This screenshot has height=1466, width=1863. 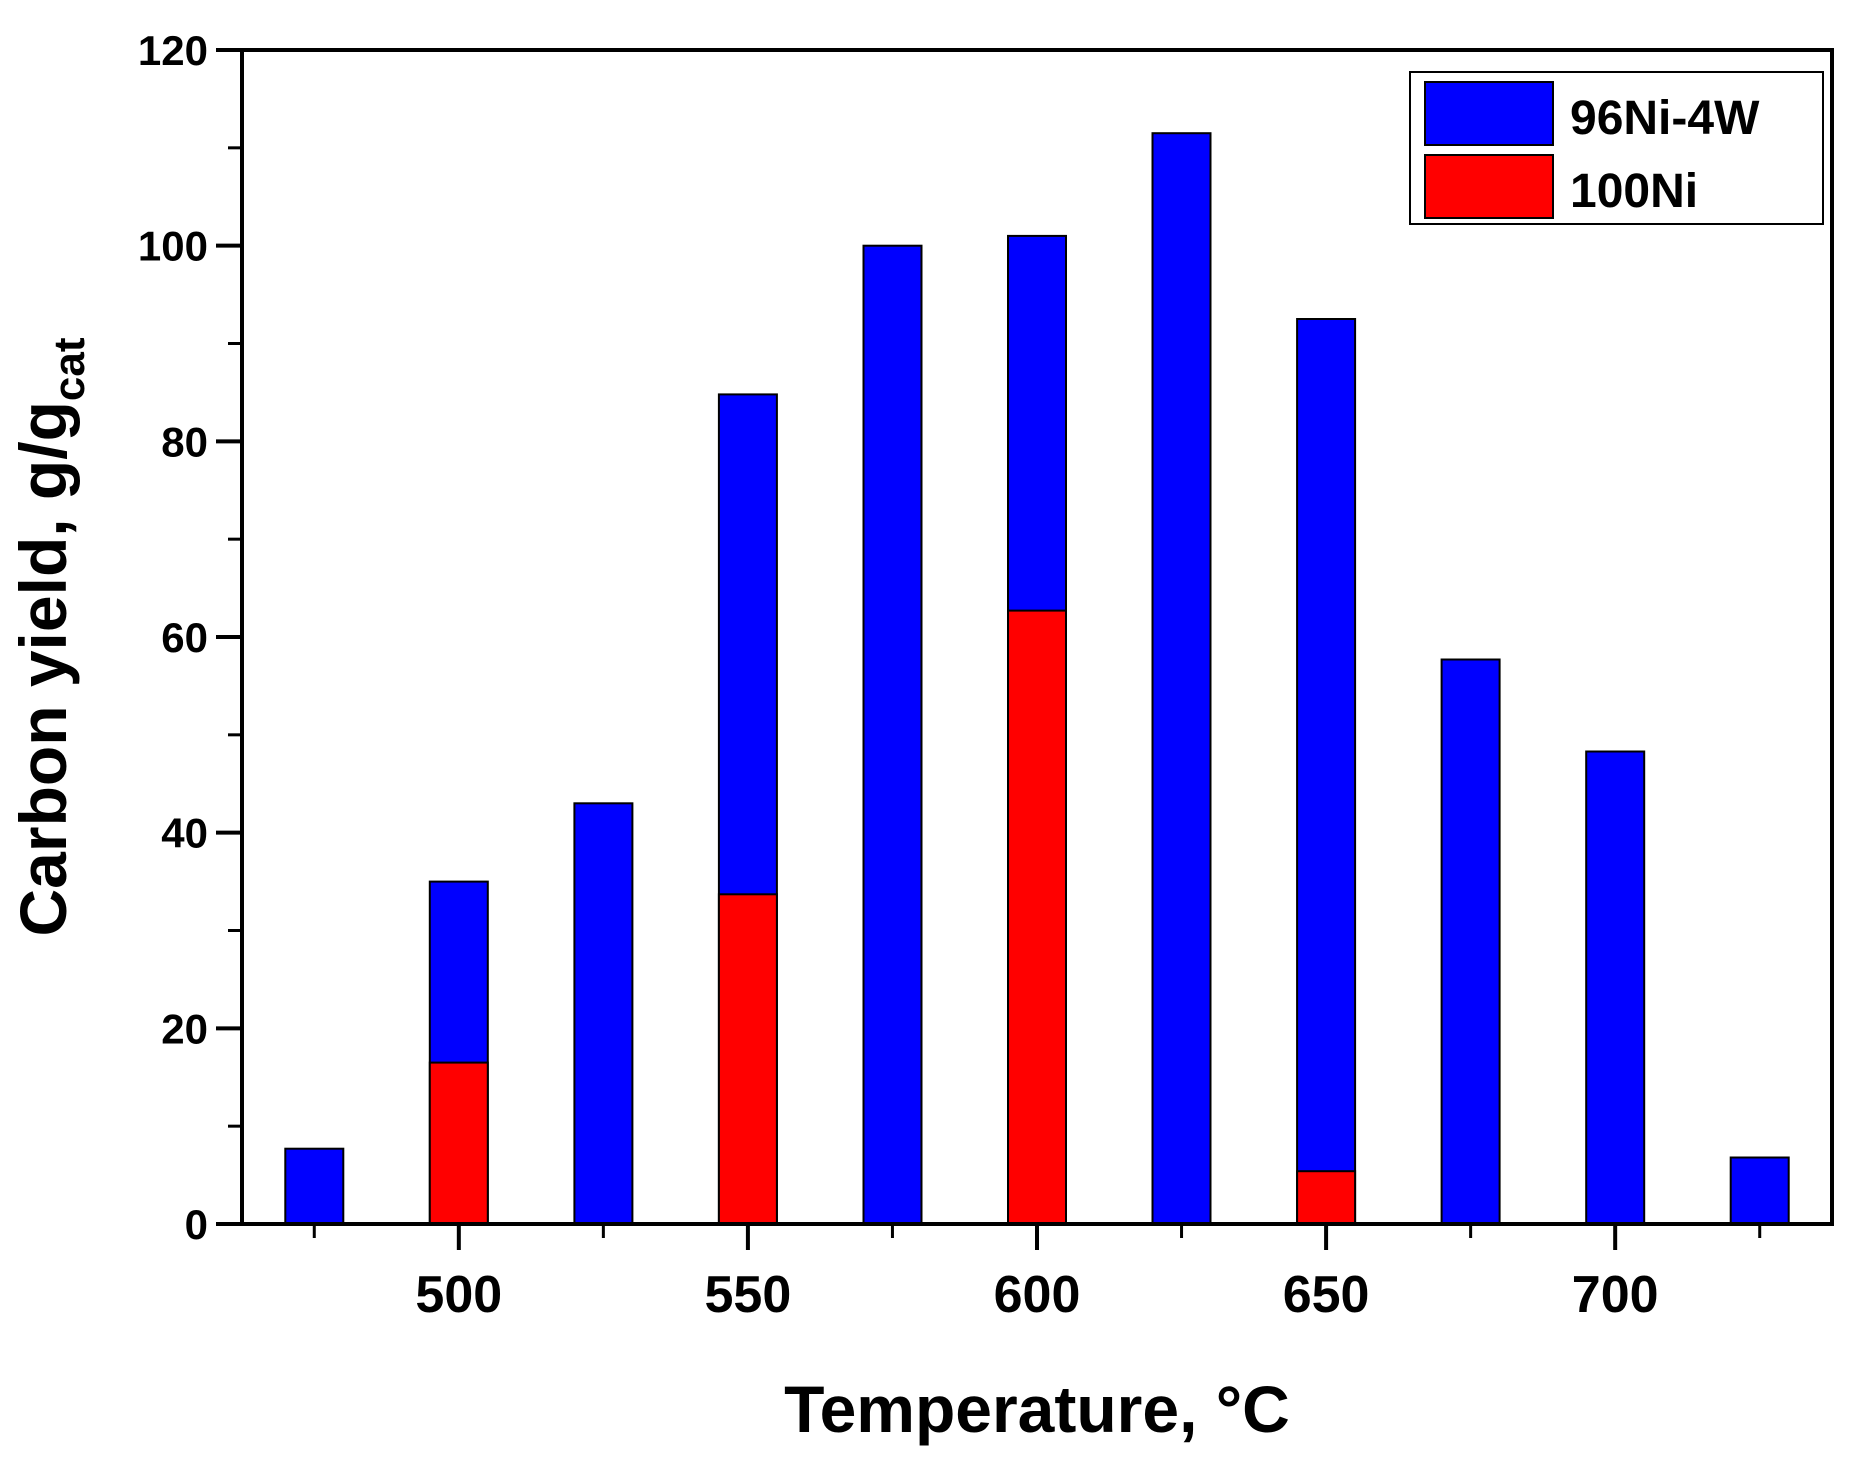 I want to click on legend-swatch-96ni-4w, so click(x=1489, y=113).